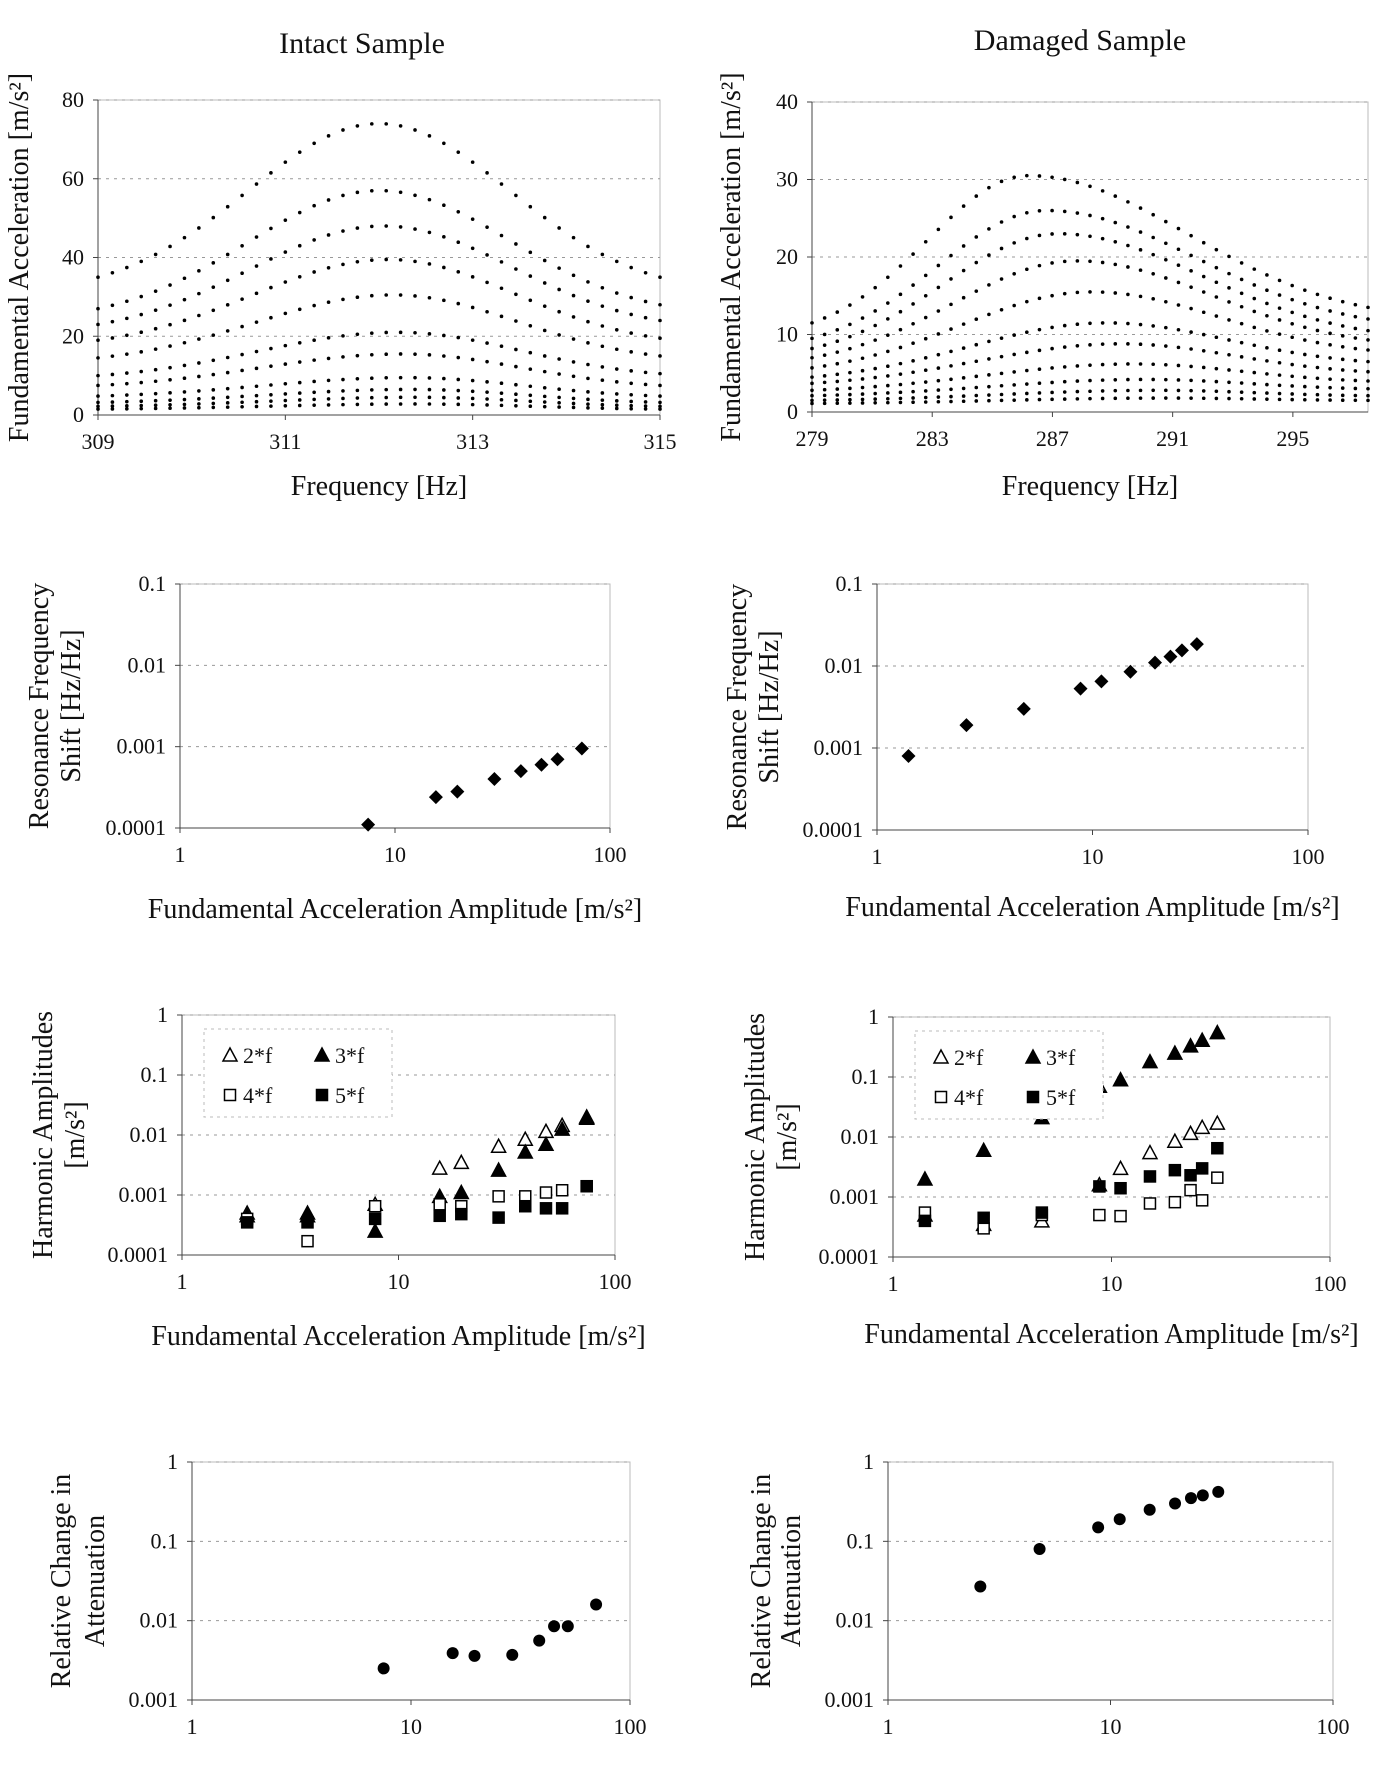 The width and height of the screenshot is (1390, 1767). Describe the element at coordinates (472, 441) in the screenshot. I see `x-tick-label: 313` at that location.